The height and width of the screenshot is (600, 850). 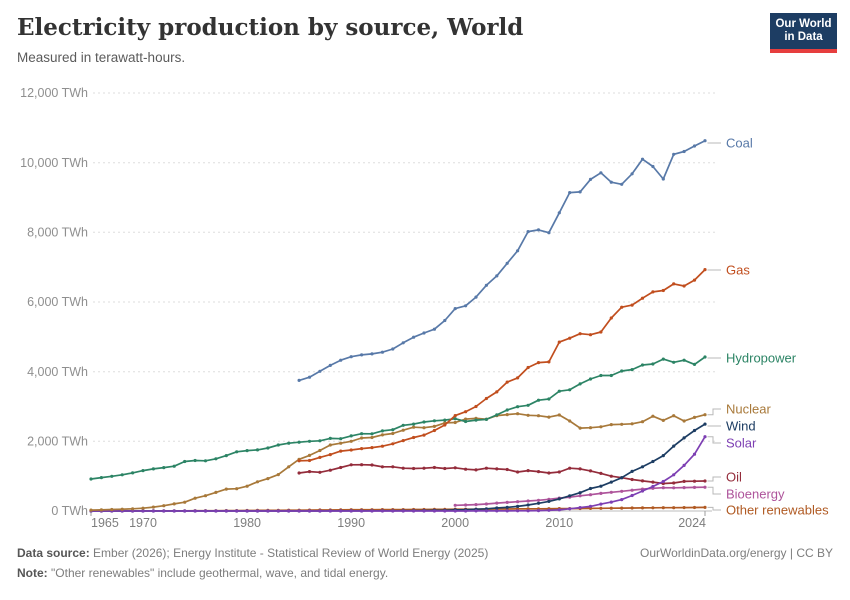 I want to click on series-line-nuclear, so click(x=398, y=461).